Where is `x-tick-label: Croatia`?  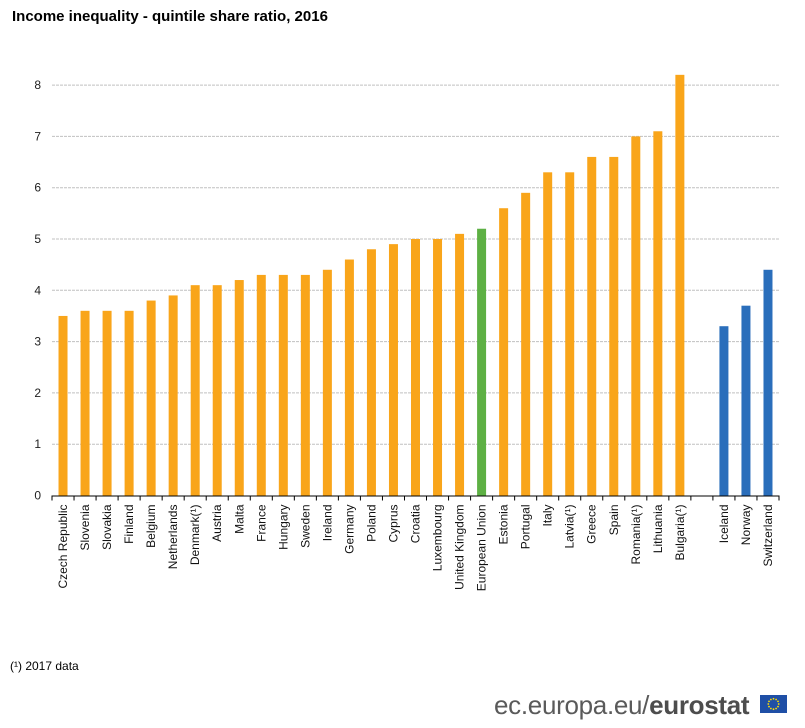
x-tick-label: Croatia is located at coordinates (416, 523).